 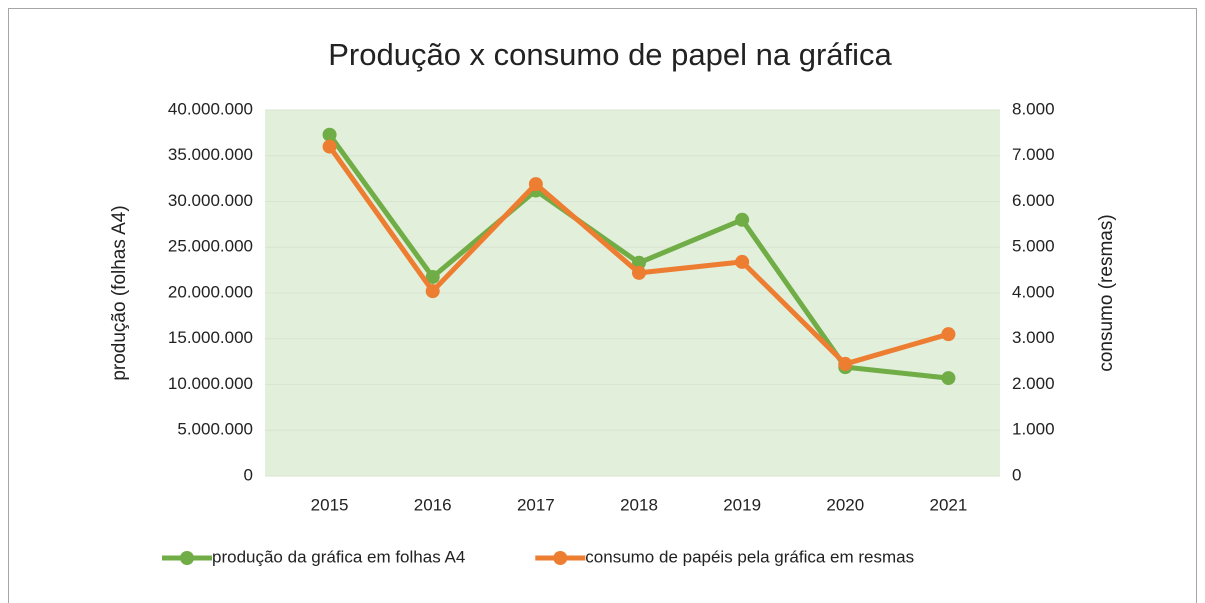 I want to click on legend-label: consumo de papéis pela gráfica em resmas, so click(x=749, y=556).